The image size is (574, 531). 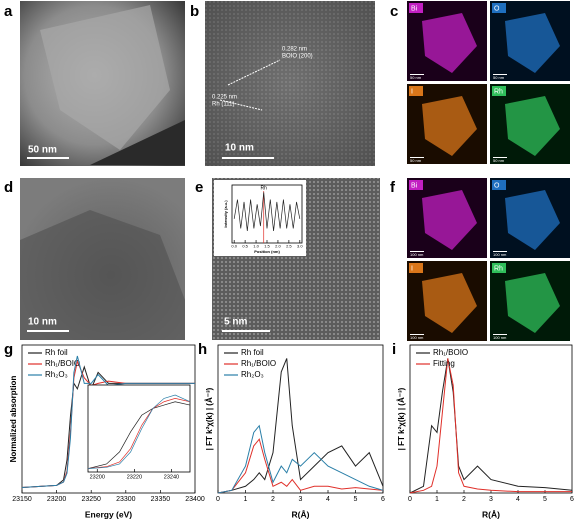 I want to click on x-tick-label: 1.5, so click(x=267, y=246).